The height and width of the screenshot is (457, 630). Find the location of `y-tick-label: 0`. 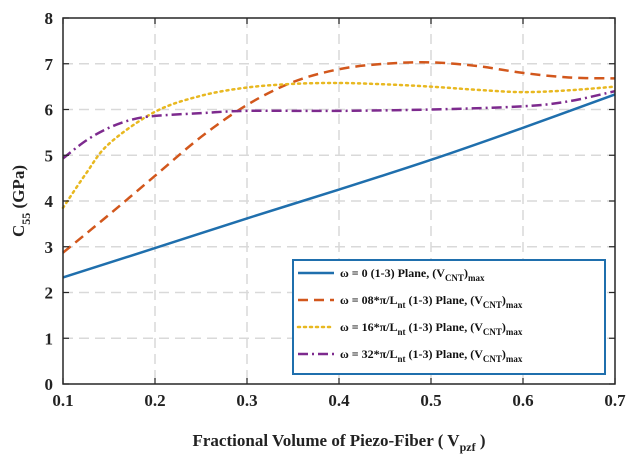

y-tick-label: 0 is located at coordinates (49, 384).